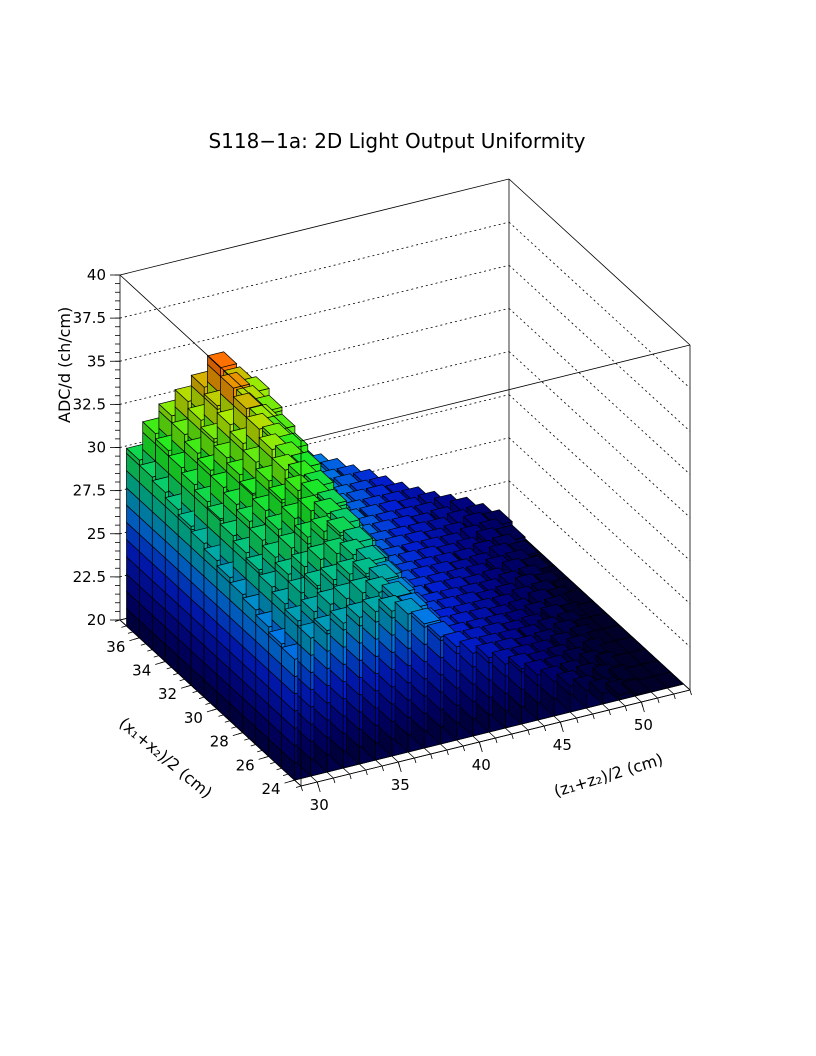 The image size is (816, 1056). I want to click on z-tick-label: 25, so click(96, 534).